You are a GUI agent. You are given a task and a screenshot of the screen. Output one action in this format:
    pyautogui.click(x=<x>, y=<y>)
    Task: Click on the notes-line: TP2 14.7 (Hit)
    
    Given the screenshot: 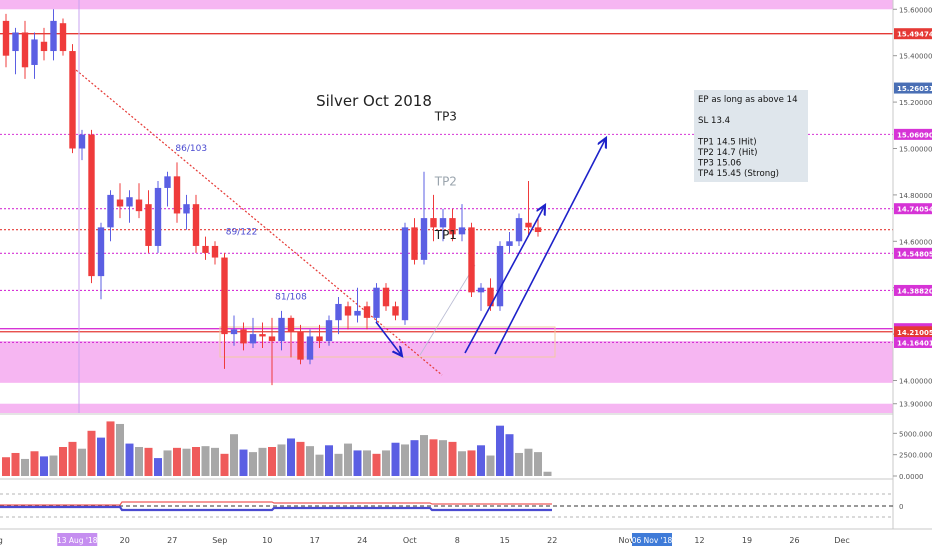 What is the action you would take?
    pyautogui.click(x=727, y=153)
    